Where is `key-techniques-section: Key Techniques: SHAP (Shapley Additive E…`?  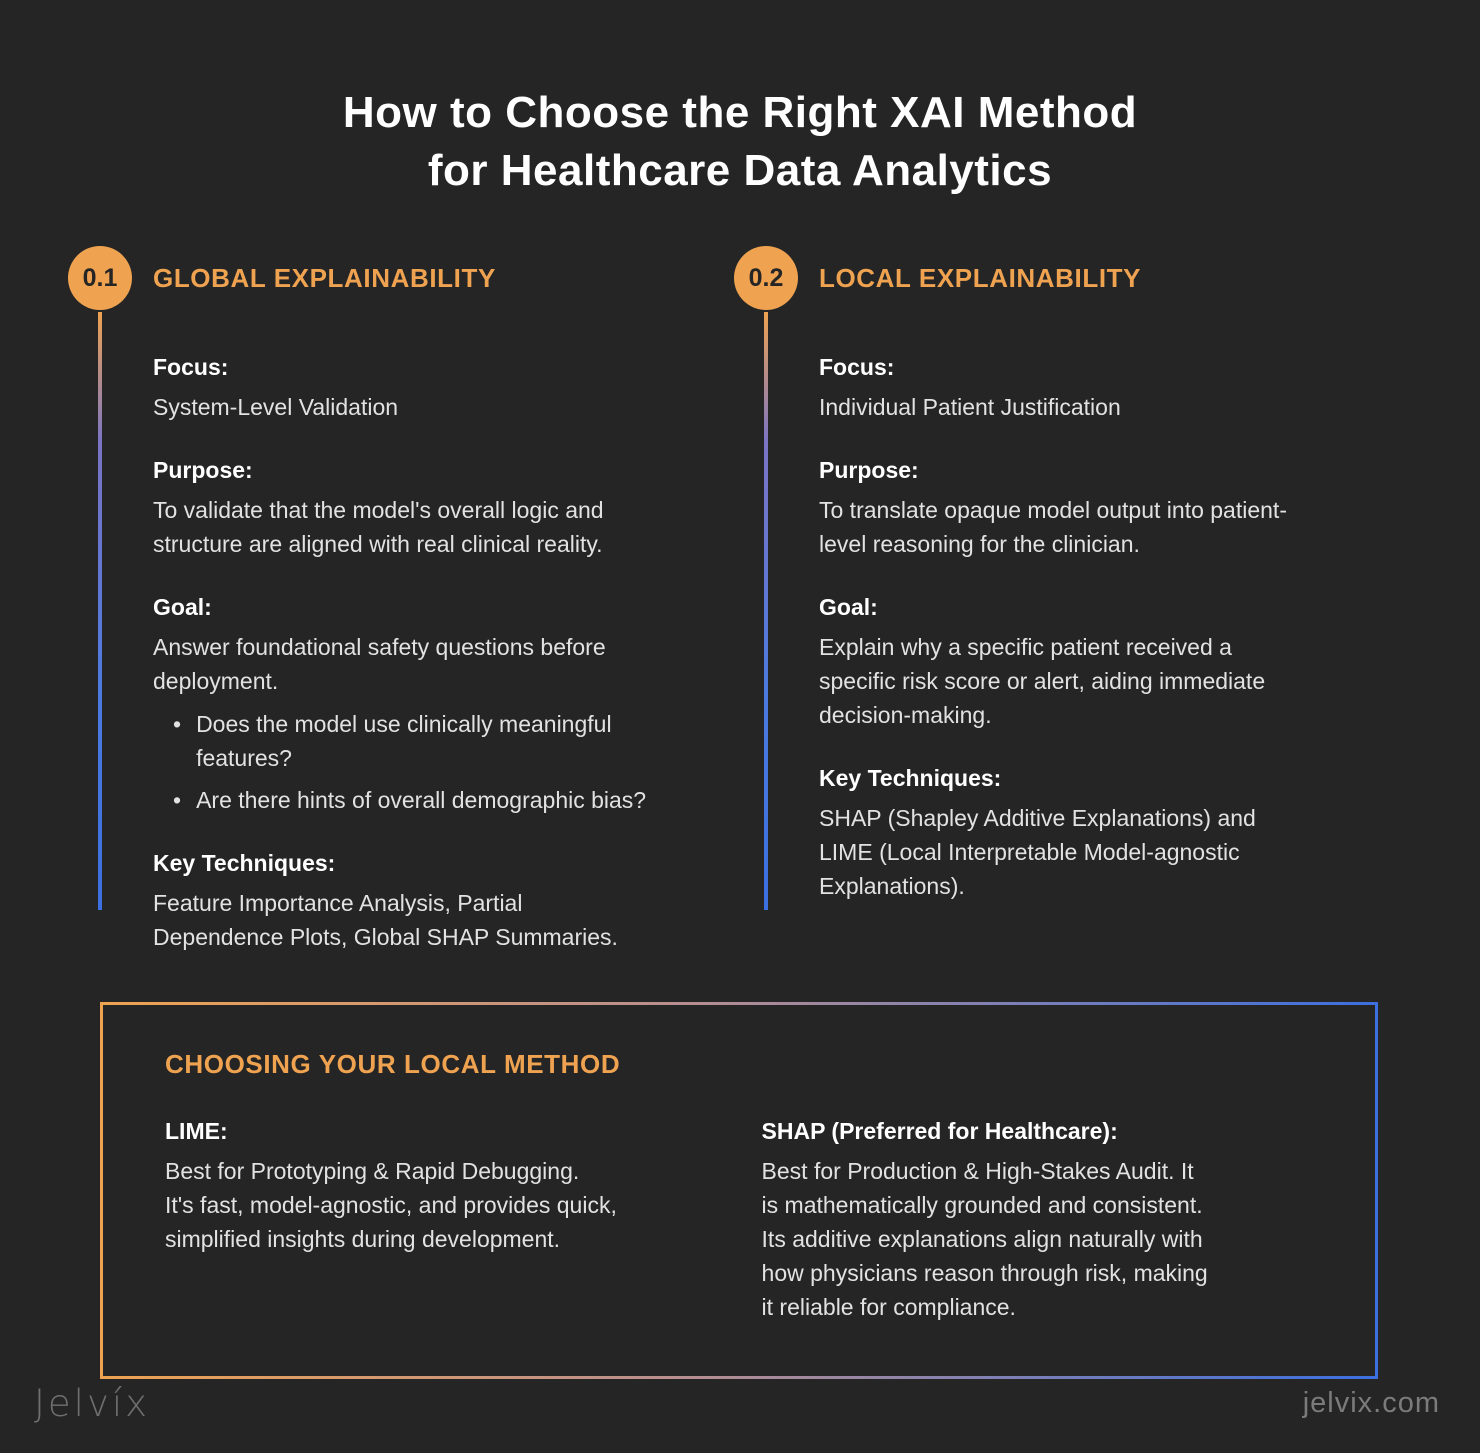
key-techniques-section: Key Techniques: SHAP (Shapley Additive E… is located at coordinates (1108, 834).